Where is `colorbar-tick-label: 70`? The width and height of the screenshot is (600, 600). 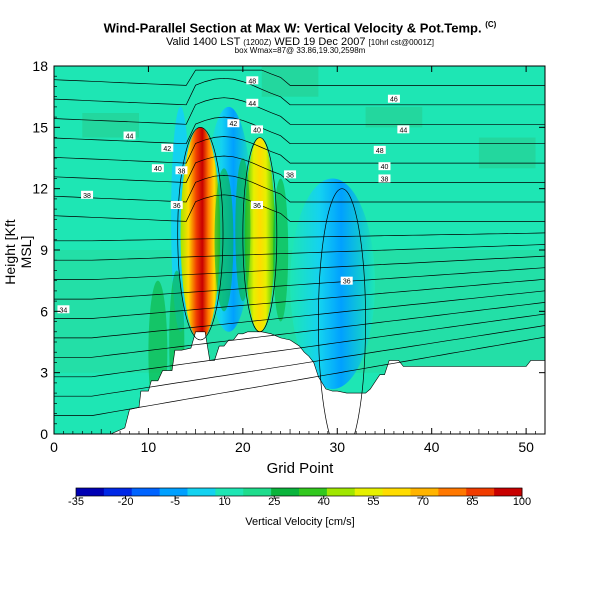
colorbar-tick-label: 70 is located at coordinates (423, 502).